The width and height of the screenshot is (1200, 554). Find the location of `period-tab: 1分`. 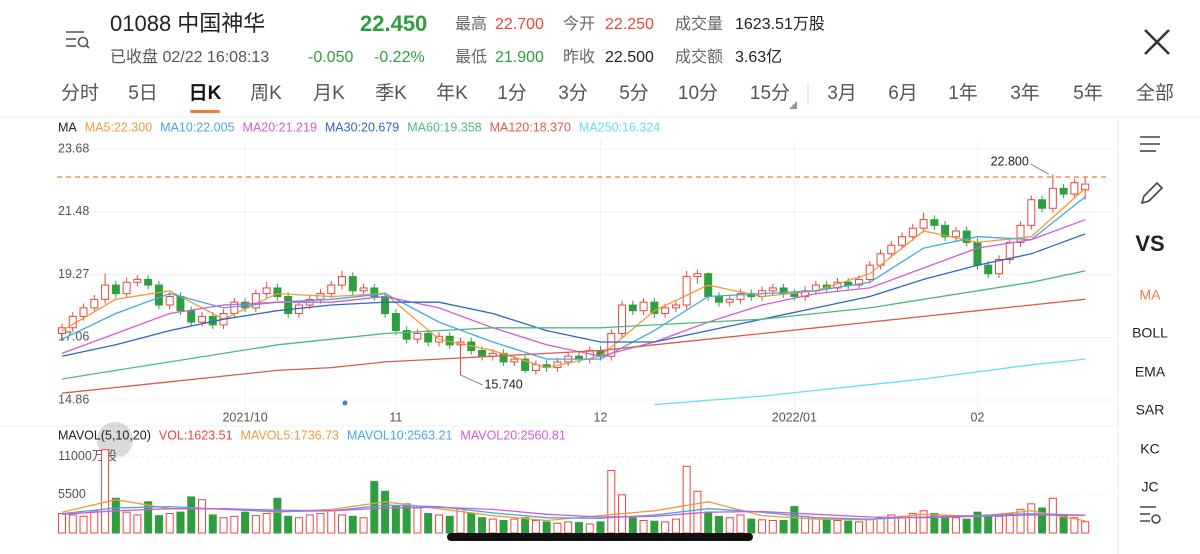

period-tab: 1分 is located at coordinates (512, 93).